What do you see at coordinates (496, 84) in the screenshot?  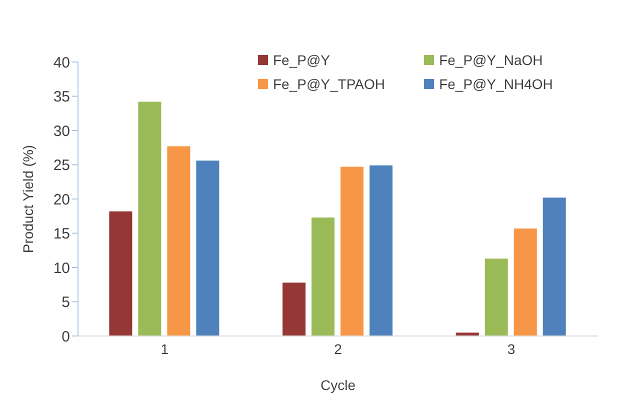 I see `legend-label: Fe_P@Y_NH4OH` at bounding box center [496, 84].